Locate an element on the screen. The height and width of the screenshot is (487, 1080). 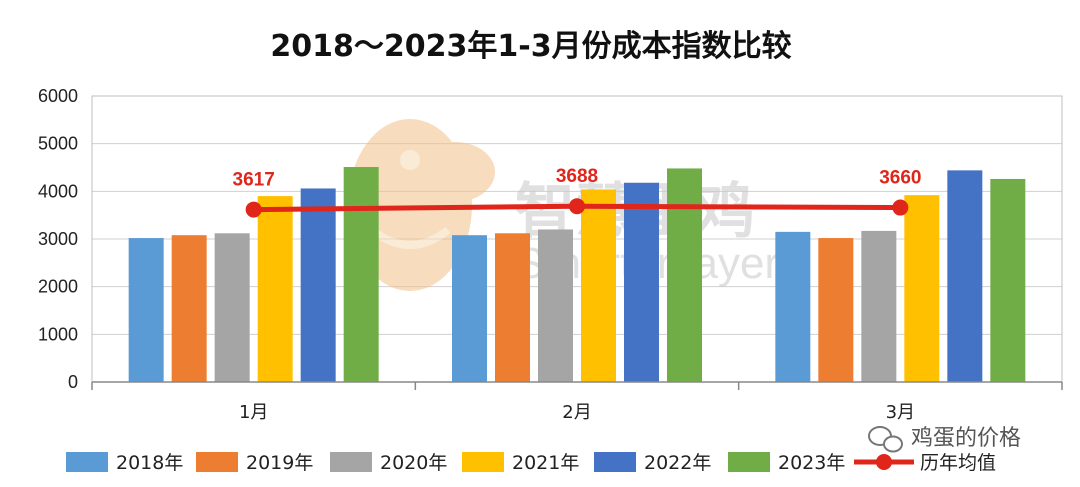
legend-label: 历年均值 is located at coordinates (958, 463).